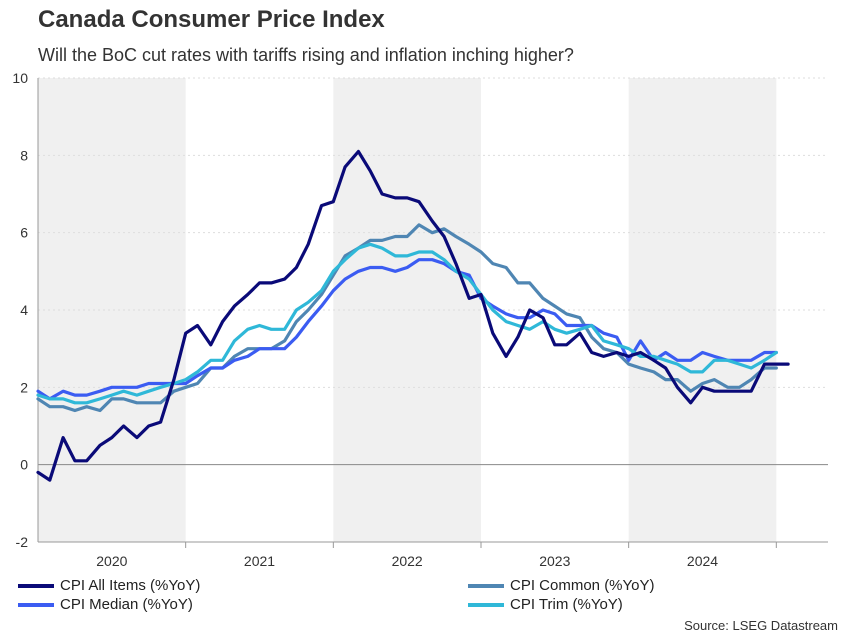  I want to click on legend-item-cpi-all: CPI All Items (%YoY), so click(109, 585).